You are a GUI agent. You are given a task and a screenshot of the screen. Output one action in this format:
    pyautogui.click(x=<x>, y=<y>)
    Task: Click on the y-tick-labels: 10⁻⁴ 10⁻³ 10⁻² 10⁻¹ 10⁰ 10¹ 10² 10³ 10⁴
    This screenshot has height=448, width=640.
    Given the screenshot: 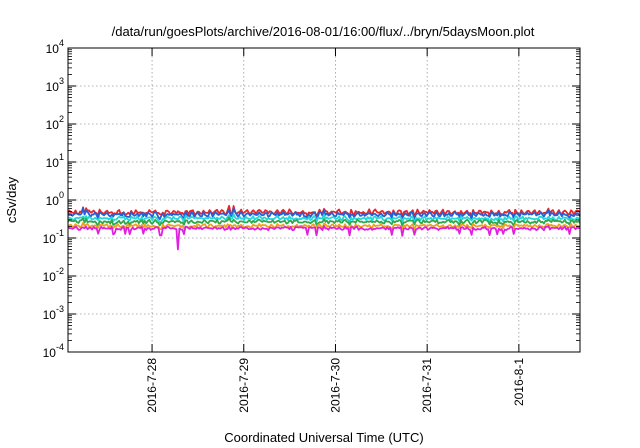 What is the action you would take?
    pyautogui.click(x=53, y=199)
    